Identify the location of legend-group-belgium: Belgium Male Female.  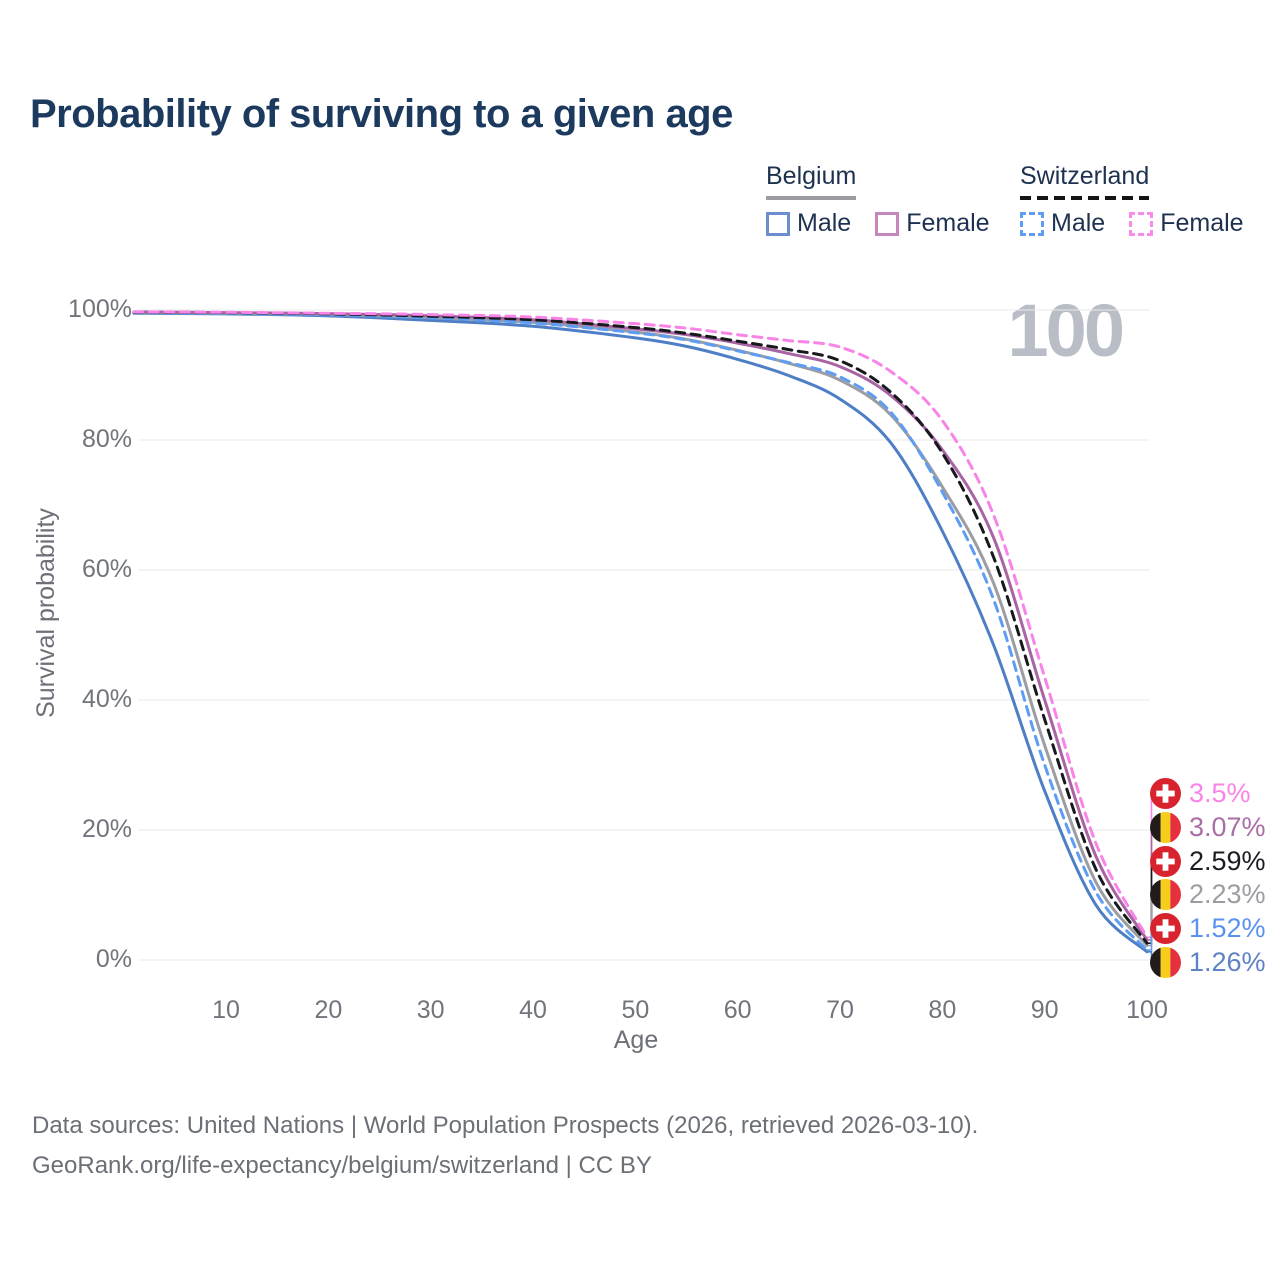
(878, 200).